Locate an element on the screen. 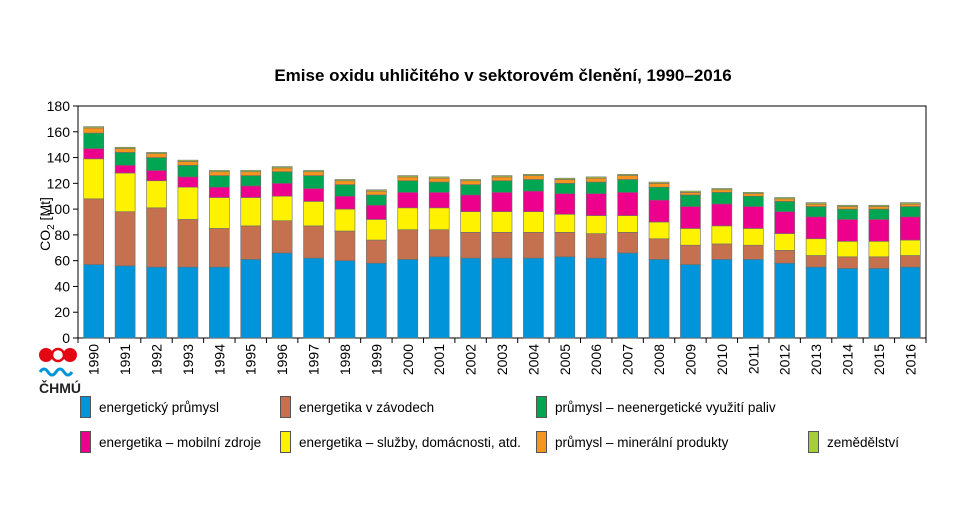 The image size is (976, 510). y-tick-label: 140 is located at coordinates (59, 158).